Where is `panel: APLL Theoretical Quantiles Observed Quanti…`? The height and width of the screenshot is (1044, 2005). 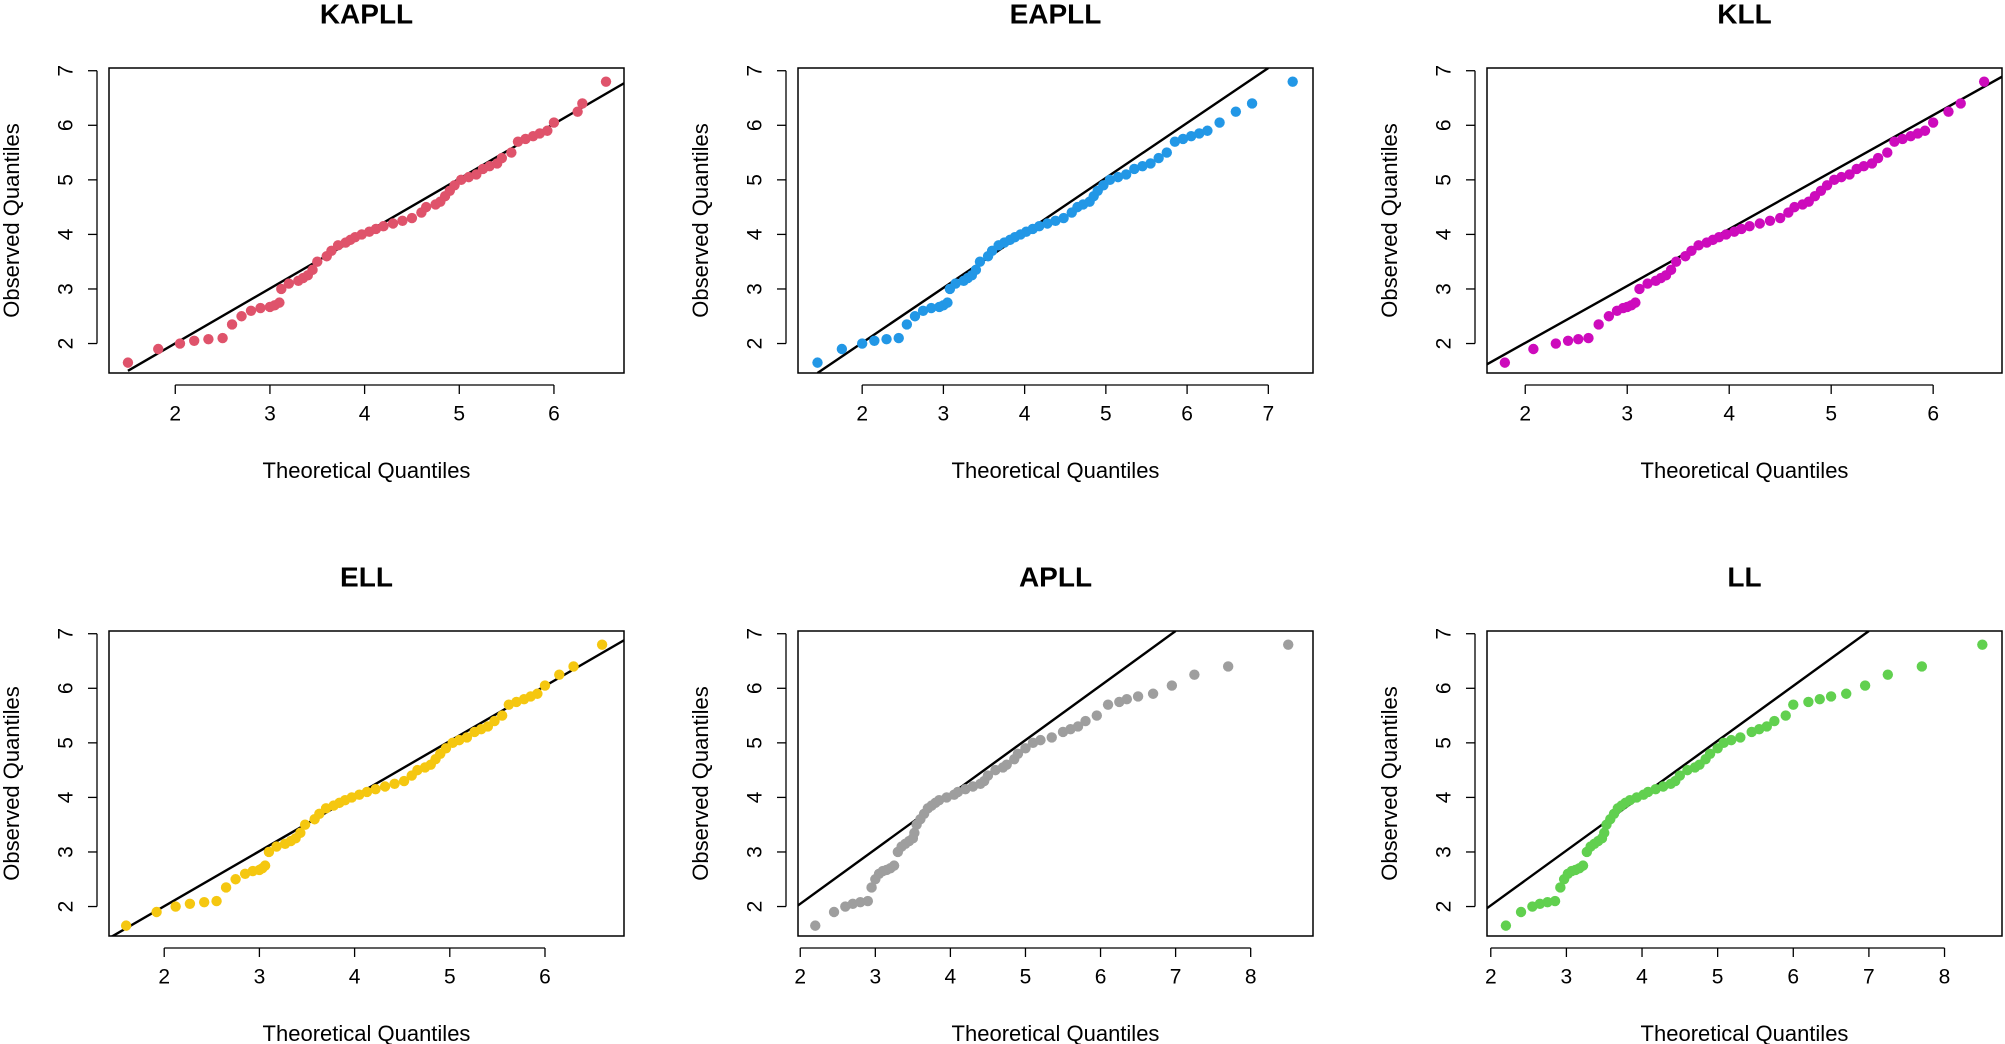 panel: APLL Theoretical Quantiles Observed Quanti… is located at coordinates (1001, 802).